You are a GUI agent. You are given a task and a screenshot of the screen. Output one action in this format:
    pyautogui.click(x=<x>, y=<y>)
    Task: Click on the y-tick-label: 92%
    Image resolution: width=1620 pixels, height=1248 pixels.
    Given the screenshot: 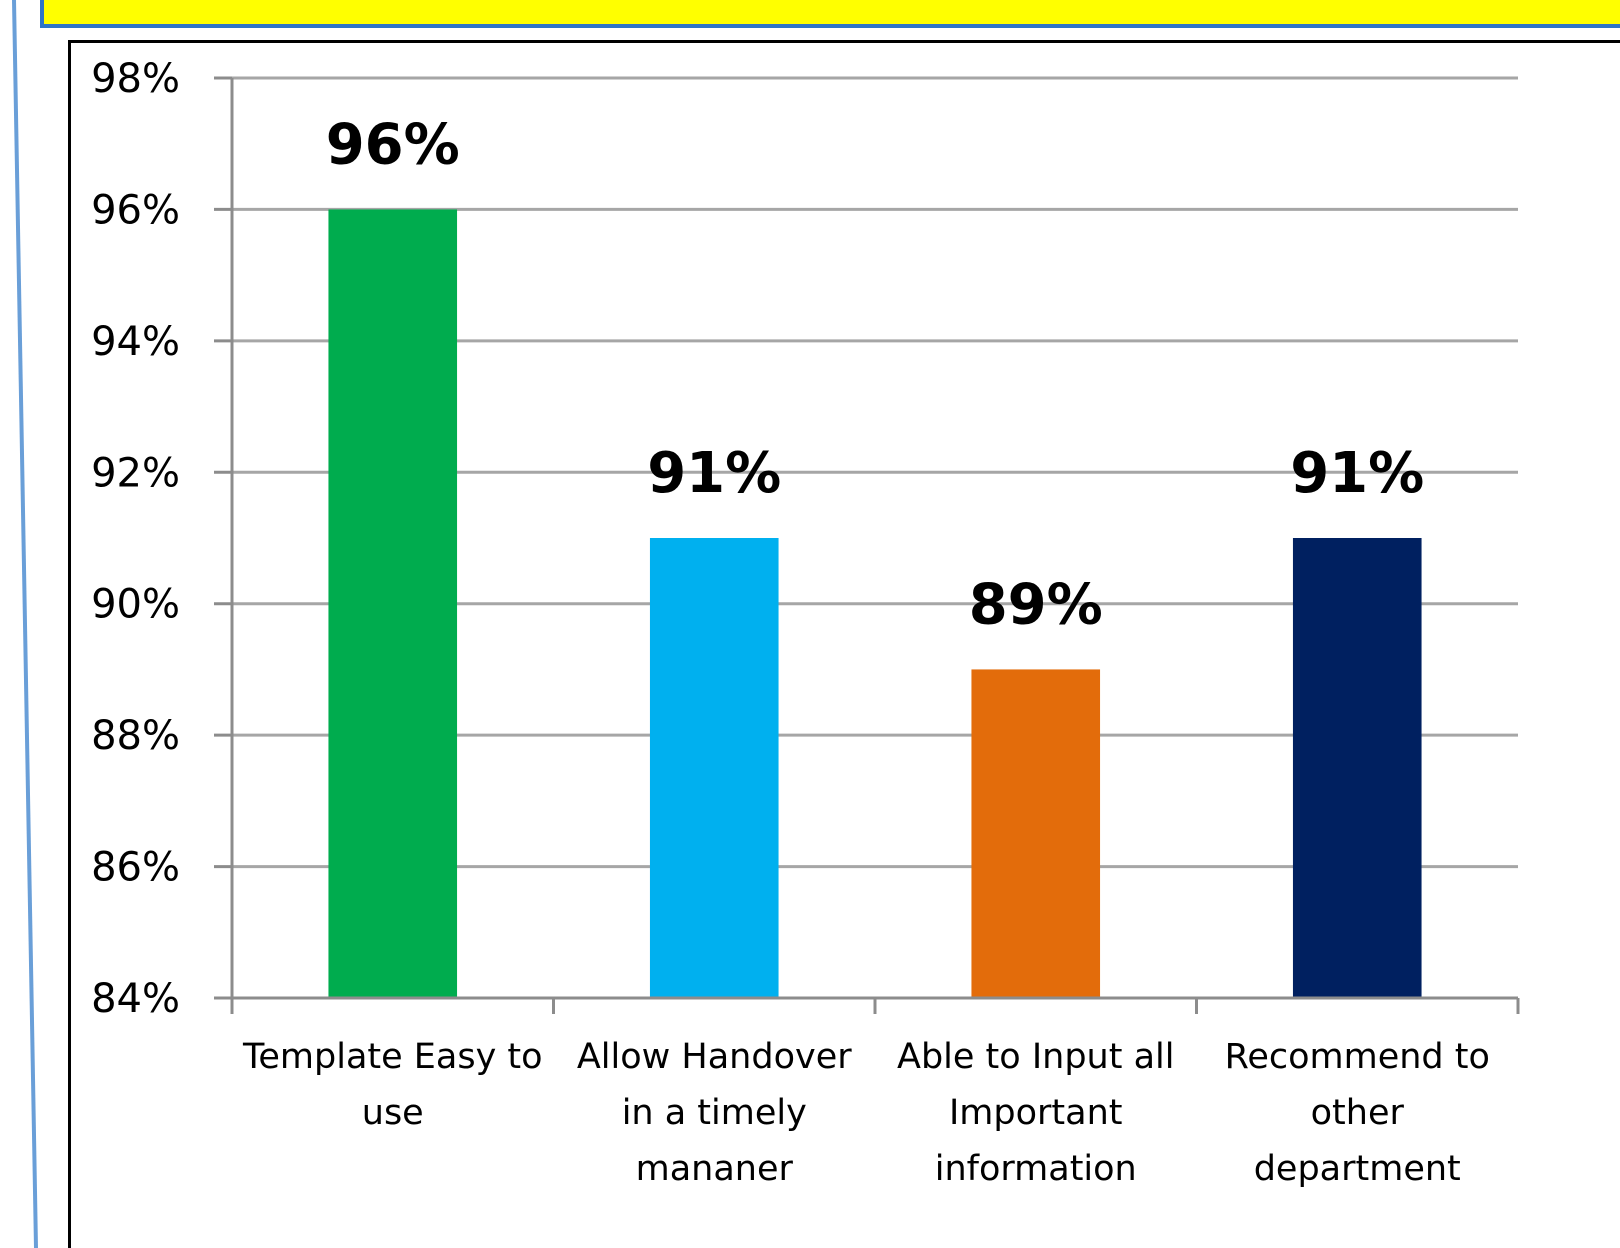 What is the action you would take?
    pyautogui.click(x=135, y=473)
    